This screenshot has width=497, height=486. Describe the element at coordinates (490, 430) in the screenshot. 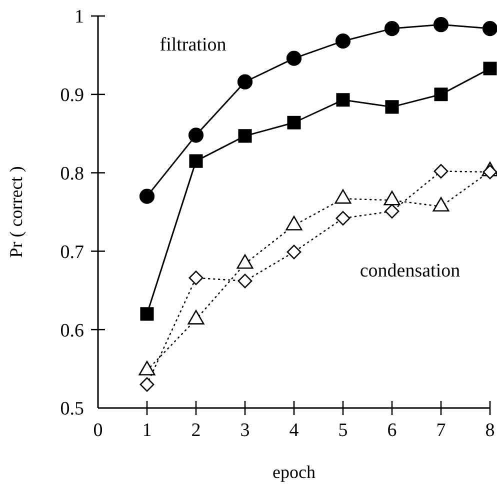

I see `x-tick-label: 8` at that location.